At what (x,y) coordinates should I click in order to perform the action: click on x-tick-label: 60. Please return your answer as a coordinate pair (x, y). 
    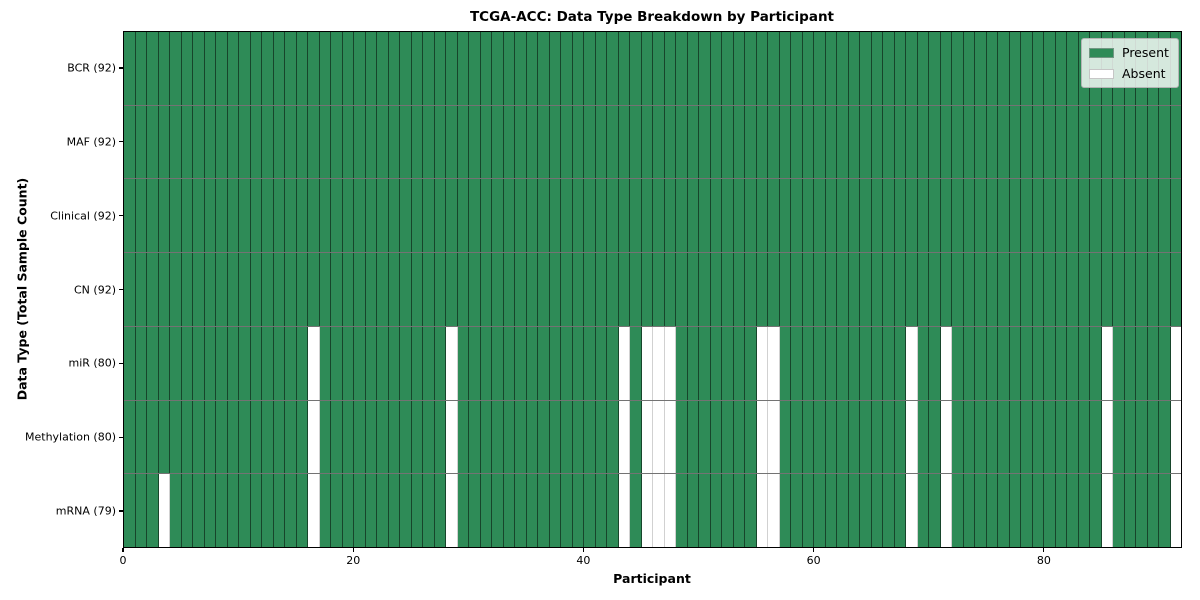
    Looking at the image, I should click on (813, 560).